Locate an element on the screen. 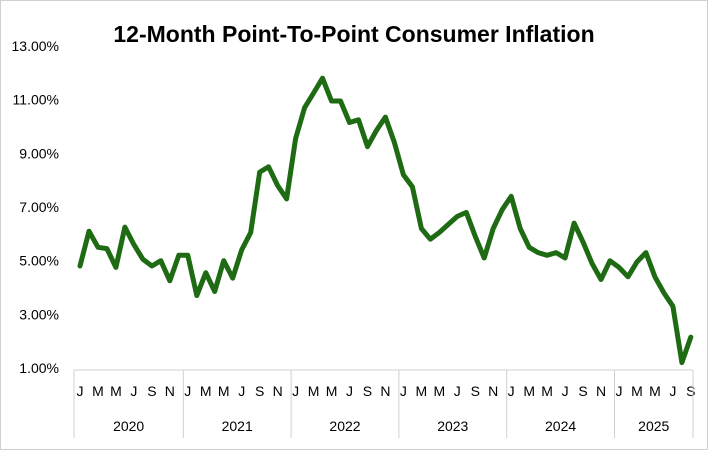 The width and height of the screenshot is (708, 450). y-axis-ticks: 1.00% 3.00% 5.00% 7.00% 9.00% 11.00% 13.00% is located at coordinates (35, 207).